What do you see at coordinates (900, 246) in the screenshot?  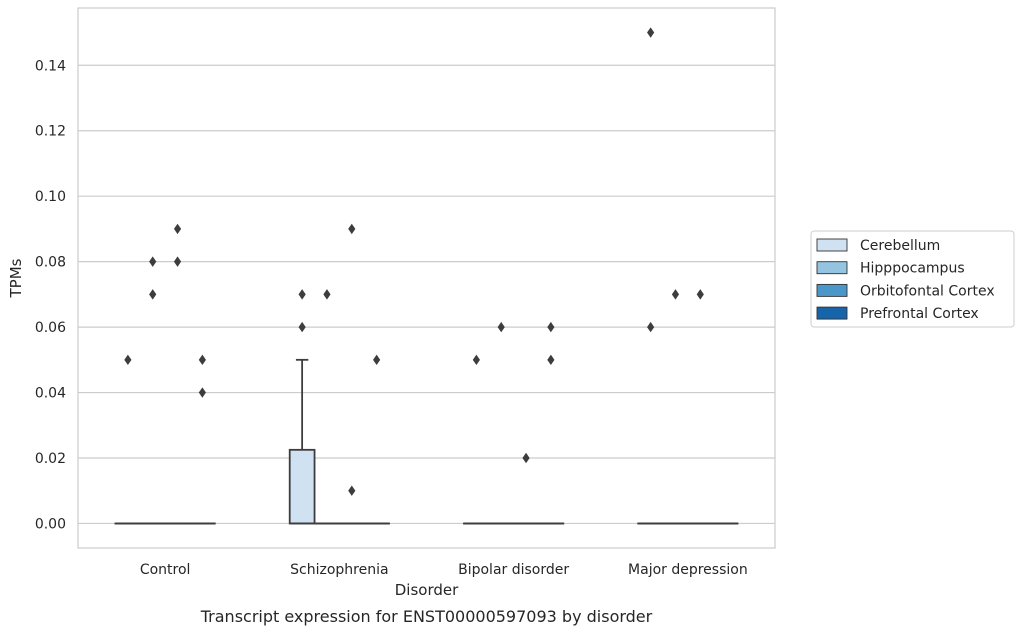 I see `legend-label: Cerebellum` at bounding box center [900, 246].